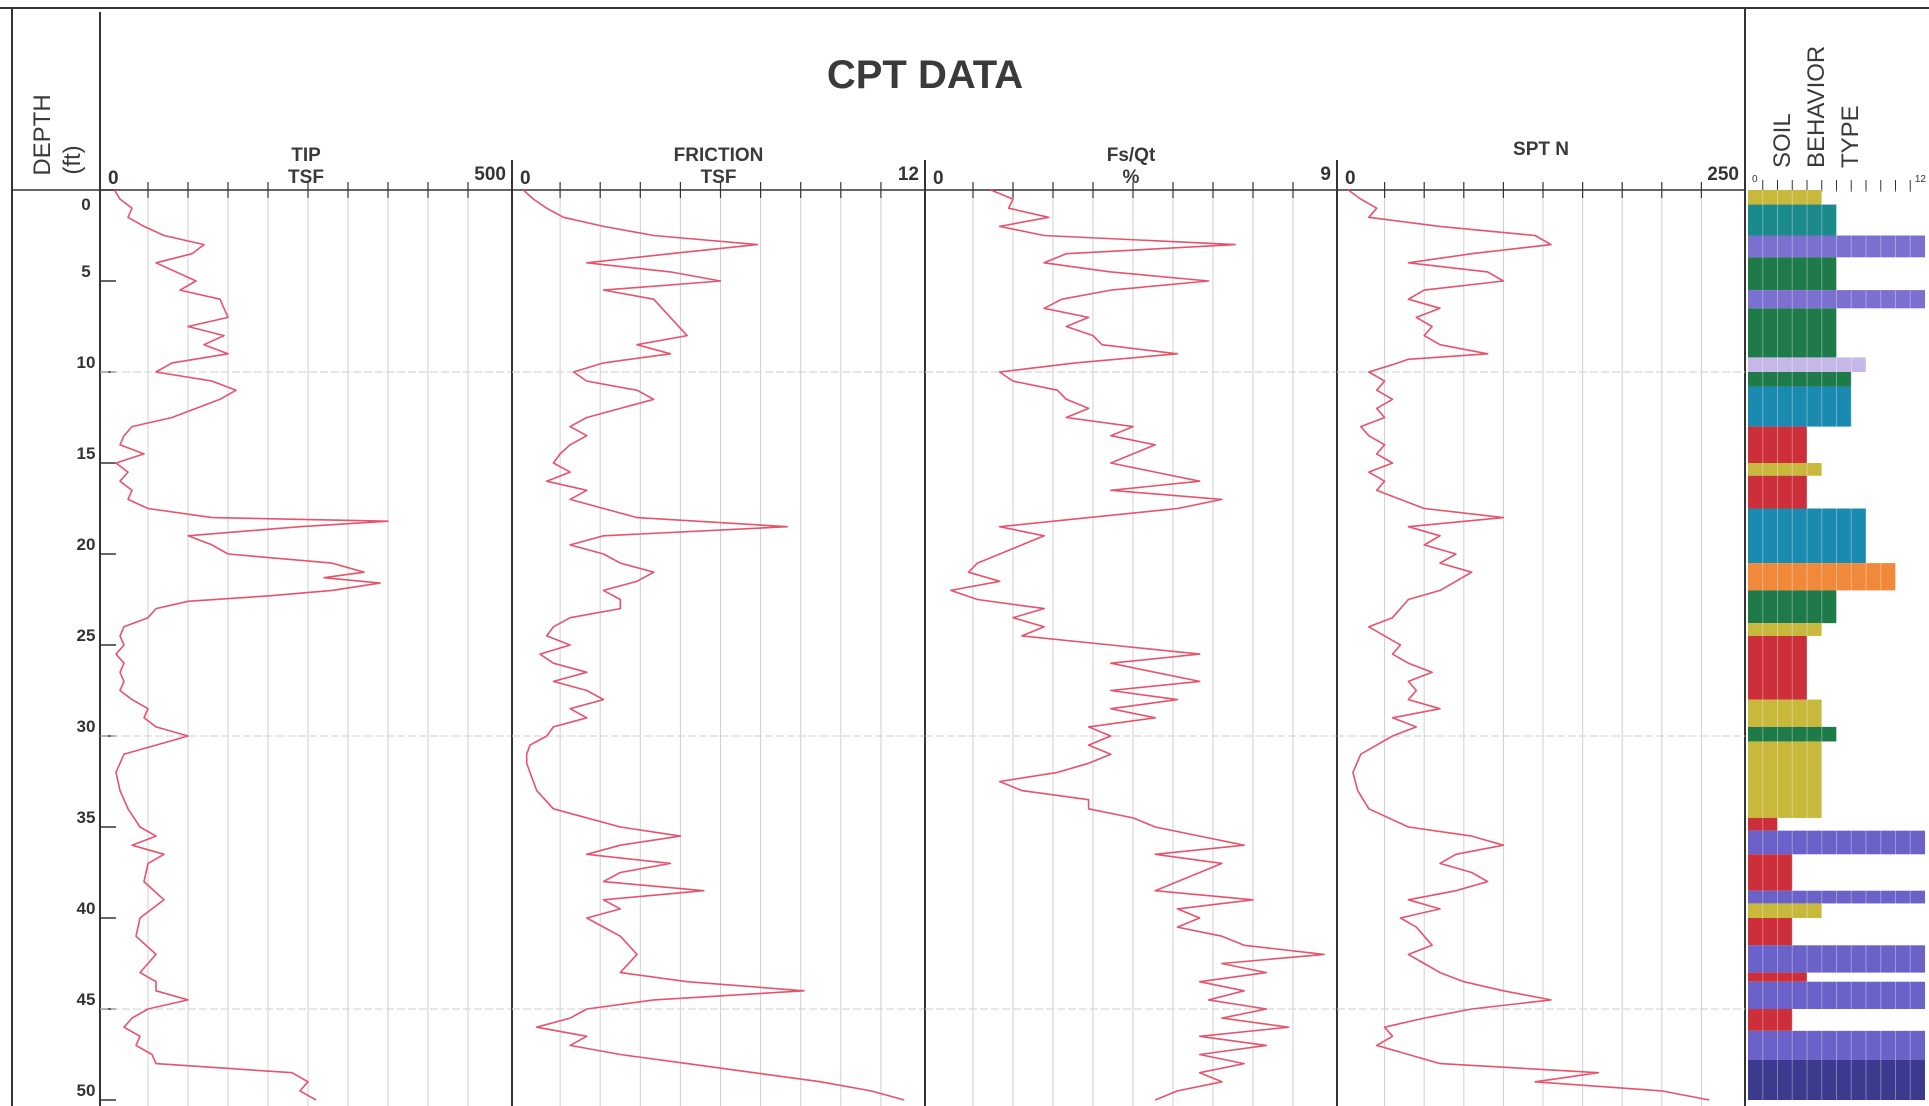 This screenshot has height=1106, width=1929. Describe the element at coordinates (925, 75) in the screenshot. I see `chart-title: CPT DATA` at that location.